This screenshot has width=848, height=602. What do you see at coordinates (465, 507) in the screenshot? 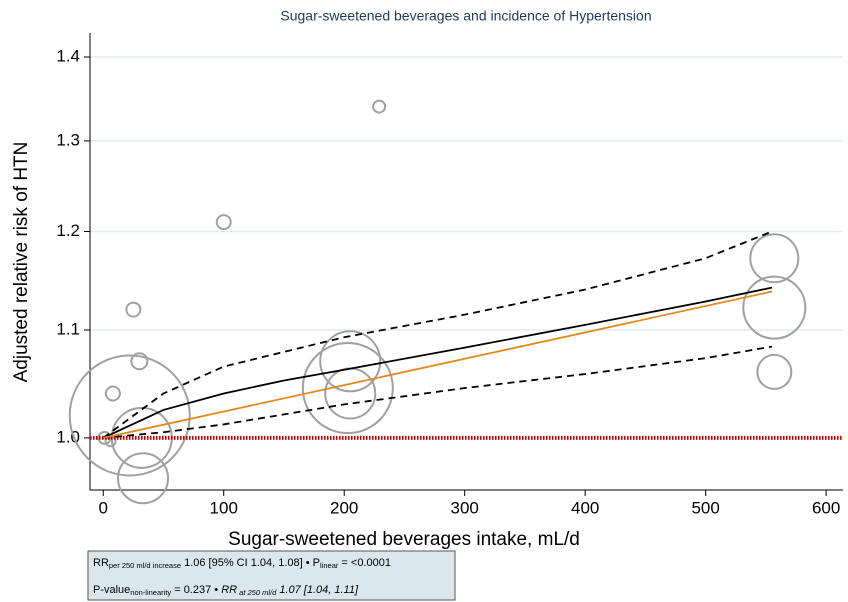
I see `x-tick-label: 300` at bounding box center [465, 507].